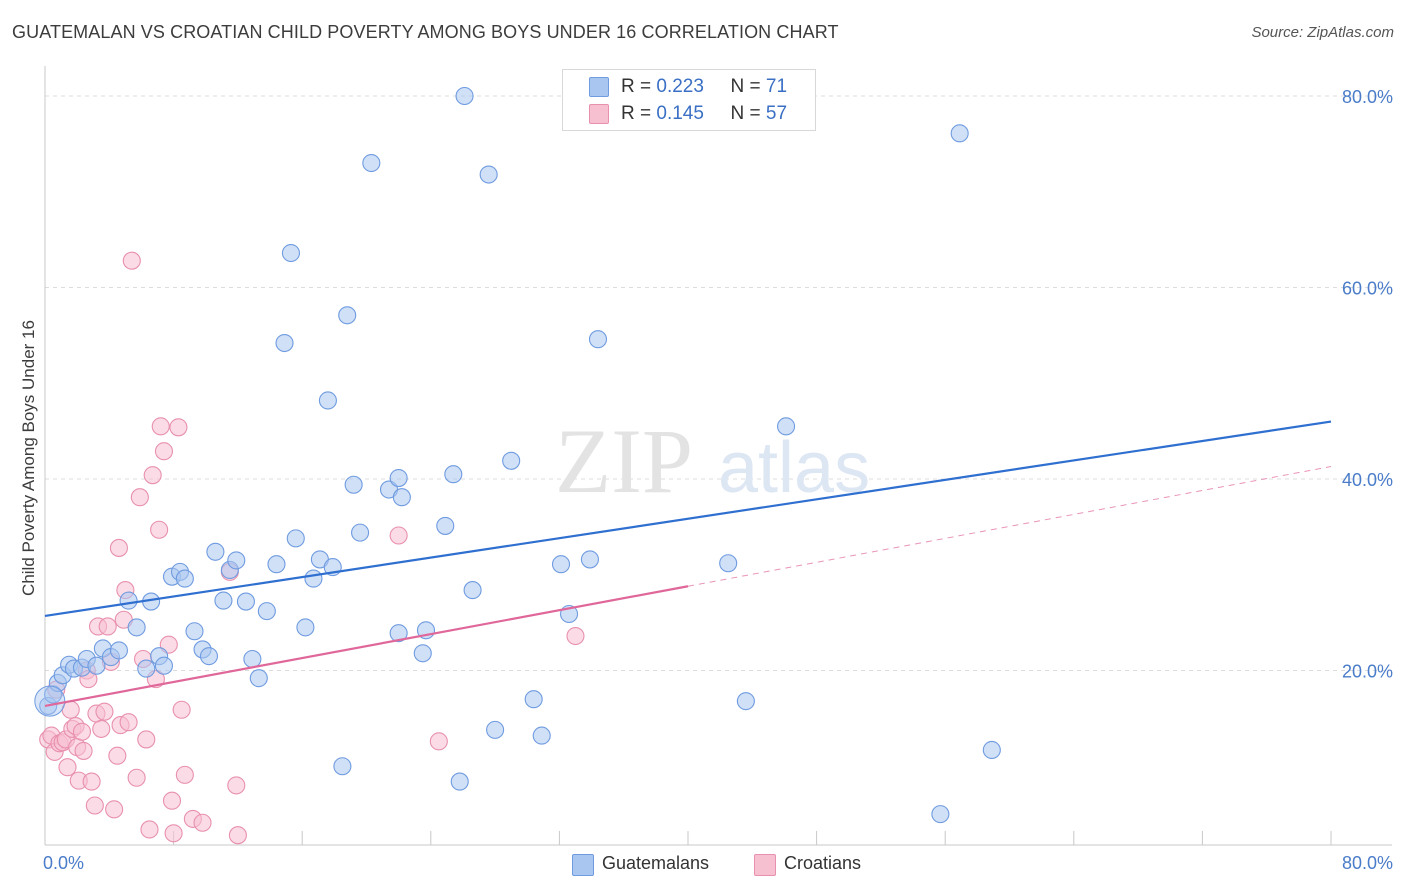  I want to click on watermark-zip: ZIP, so click(624, 461).